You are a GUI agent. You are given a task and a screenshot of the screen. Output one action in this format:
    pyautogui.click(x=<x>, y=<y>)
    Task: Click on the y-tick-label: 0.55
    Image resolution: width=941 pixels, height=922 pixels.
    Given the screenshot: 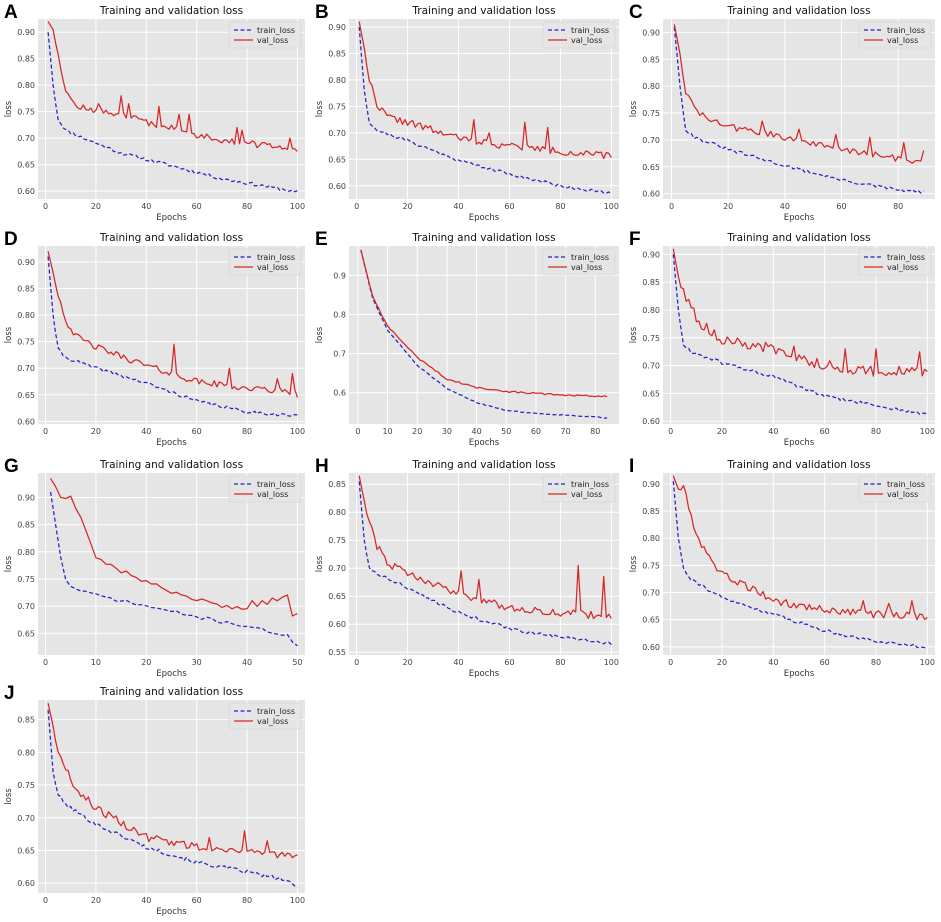 What is the action you would take?
    pyautogui.click(x=337, y=652)
    